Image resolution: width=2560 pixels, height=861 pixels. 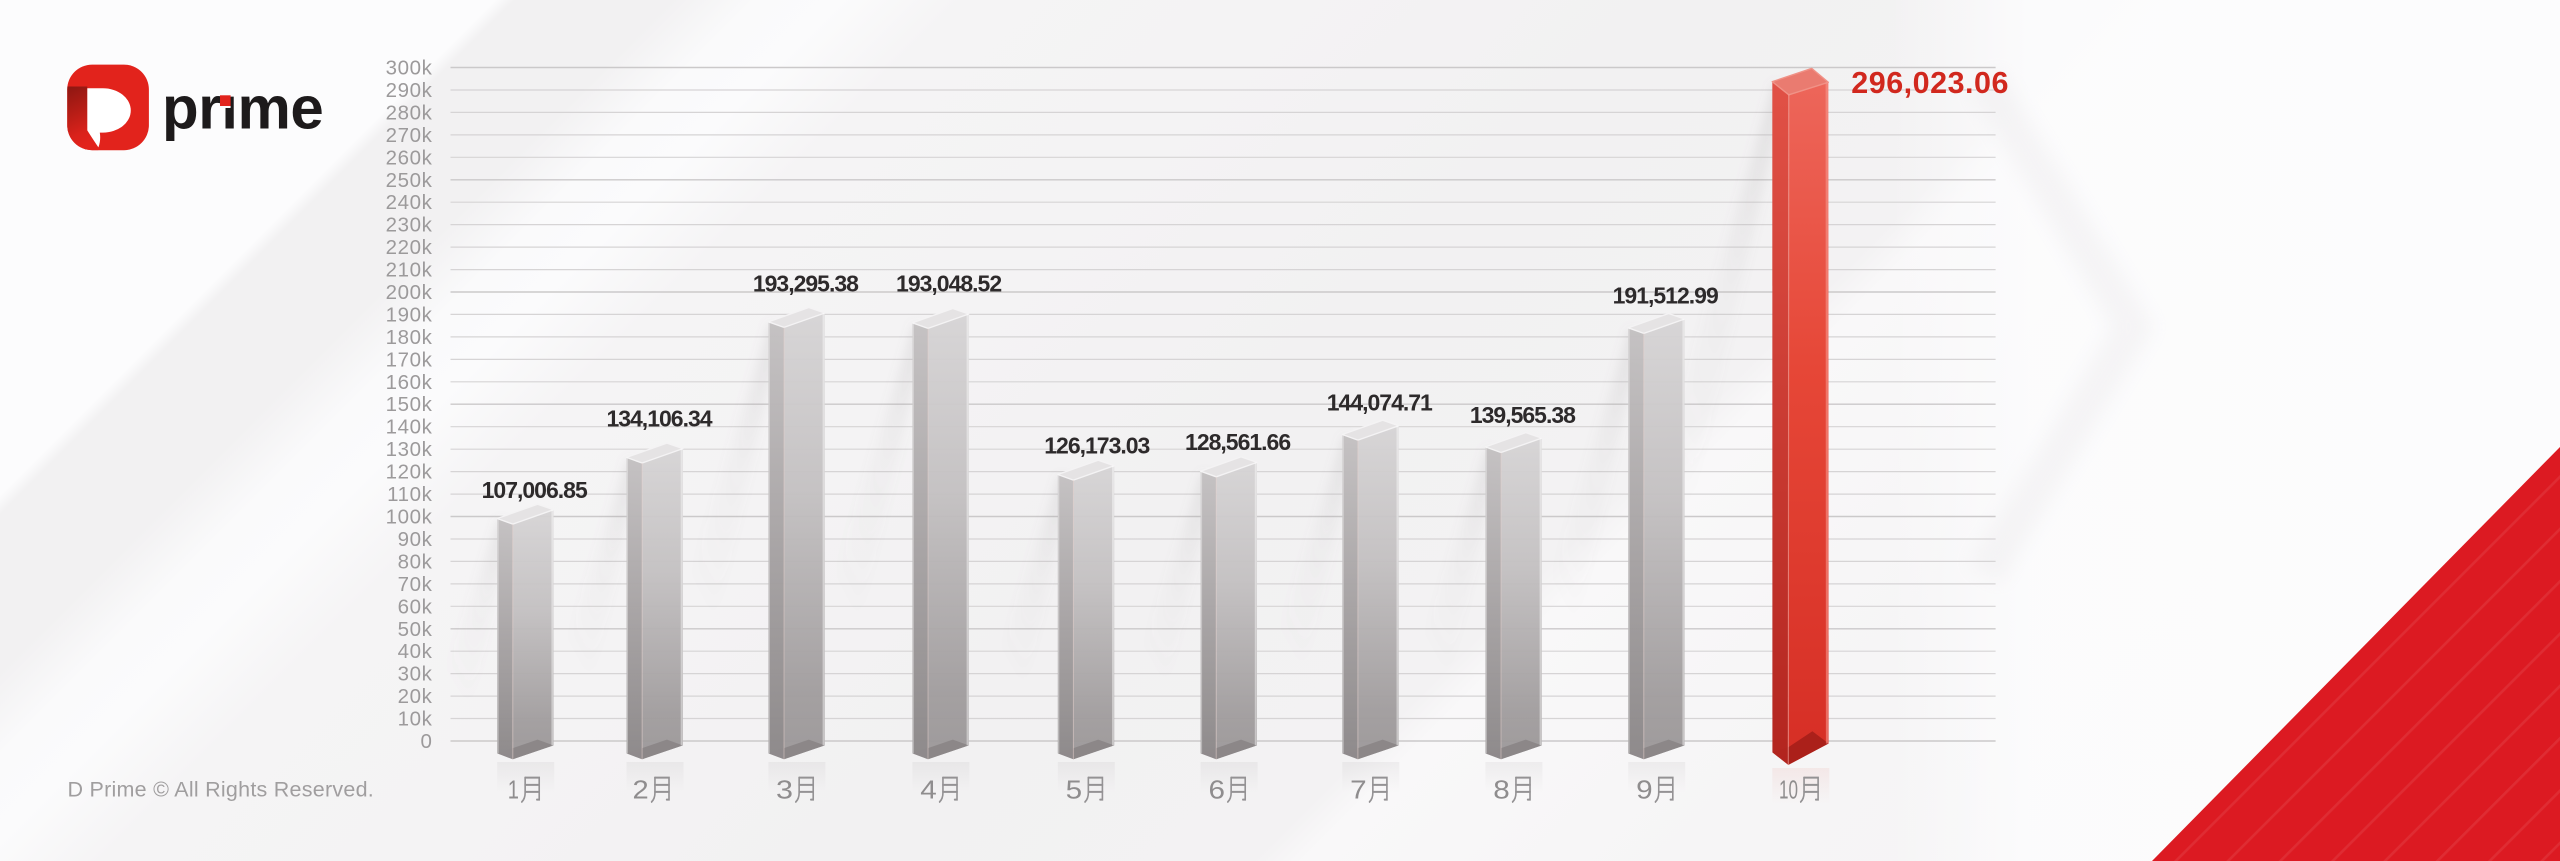 I want to click on svg-text: 160k, so click(x=409, y=382).